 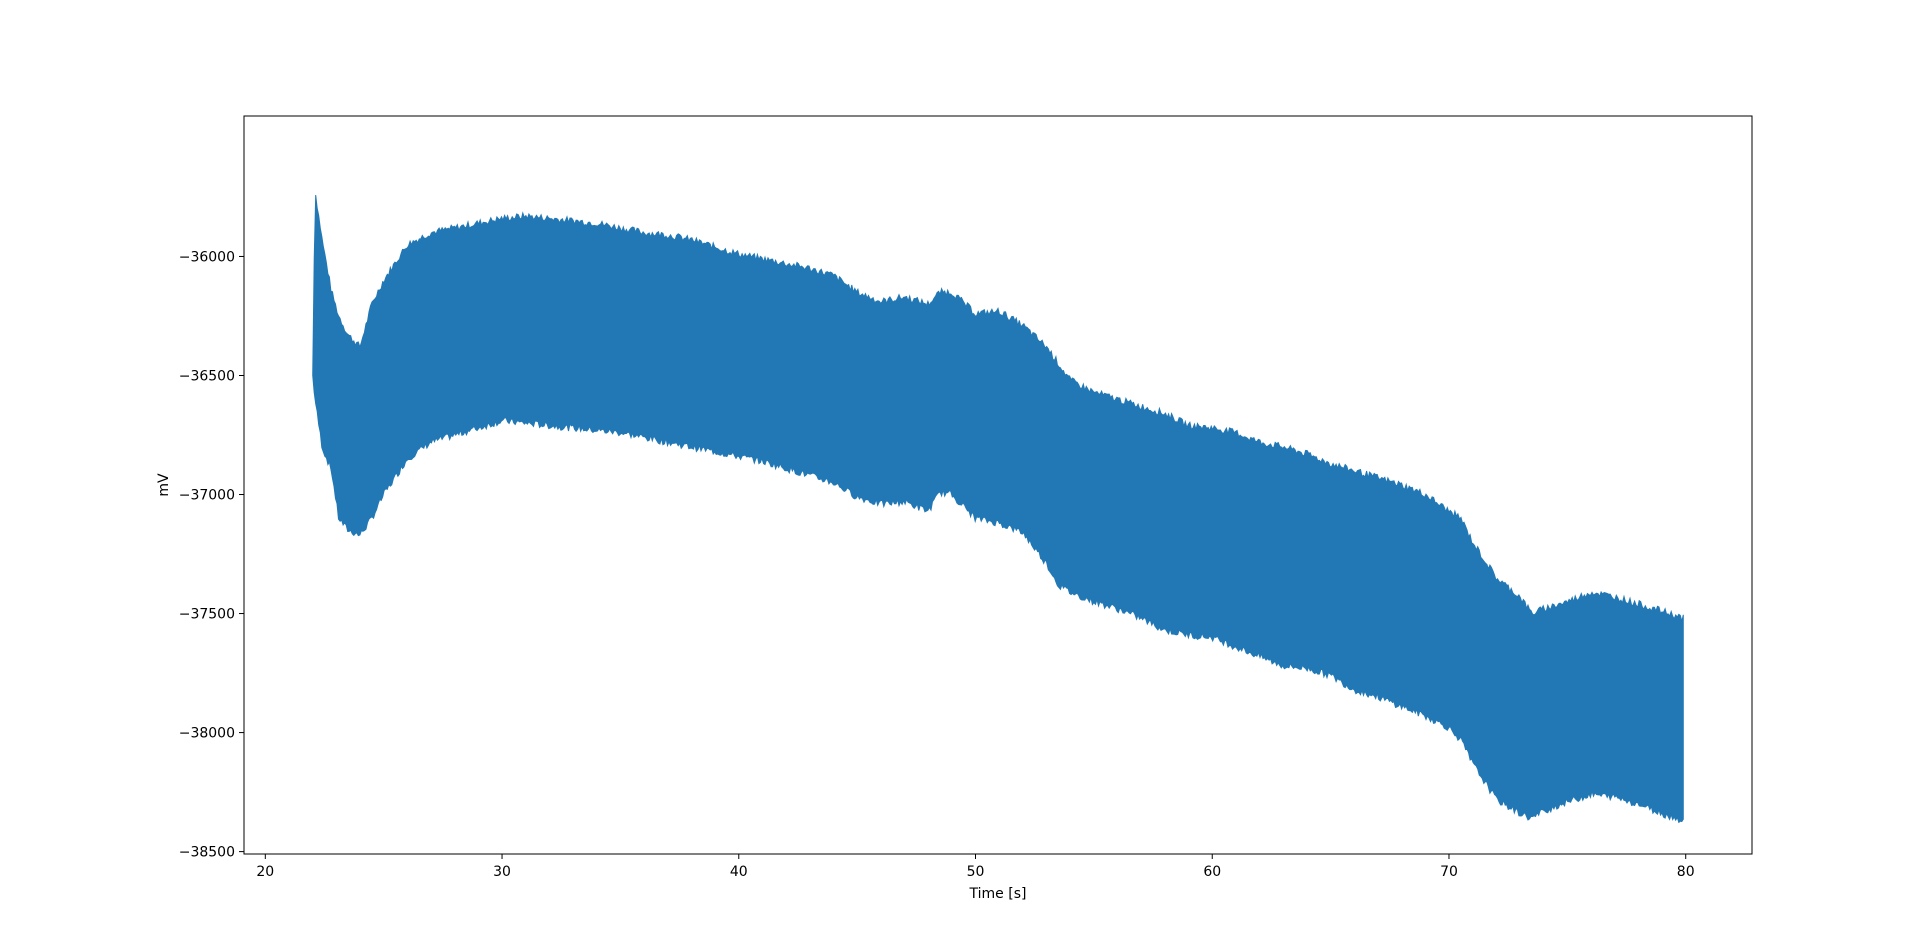 I want to click on x-tick-label: 40, so click(x=739, y=872).